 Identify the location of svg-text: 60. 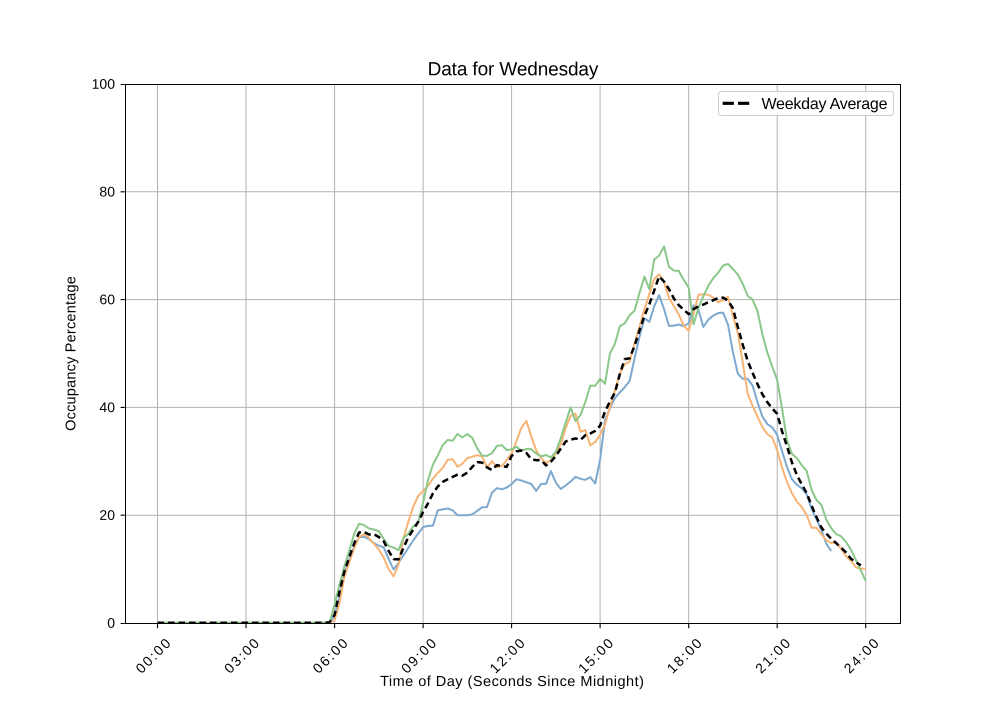
(107, 299).